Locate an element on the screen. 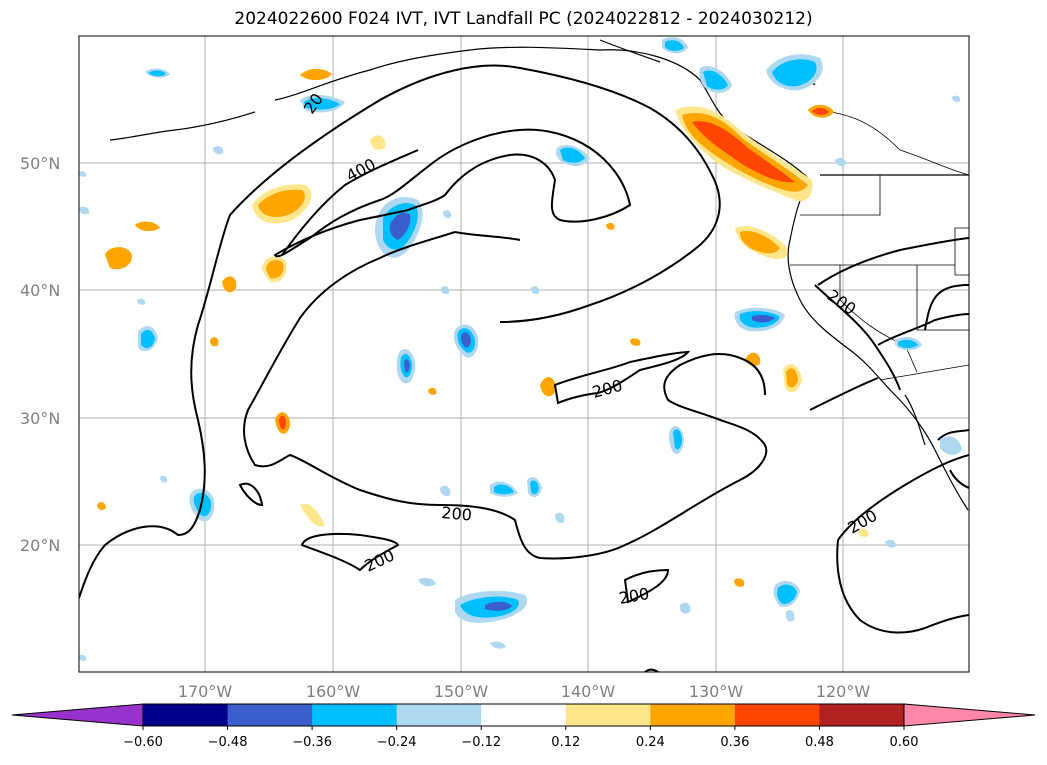  colorbar-extend-high is located at coordinates (969, 715).